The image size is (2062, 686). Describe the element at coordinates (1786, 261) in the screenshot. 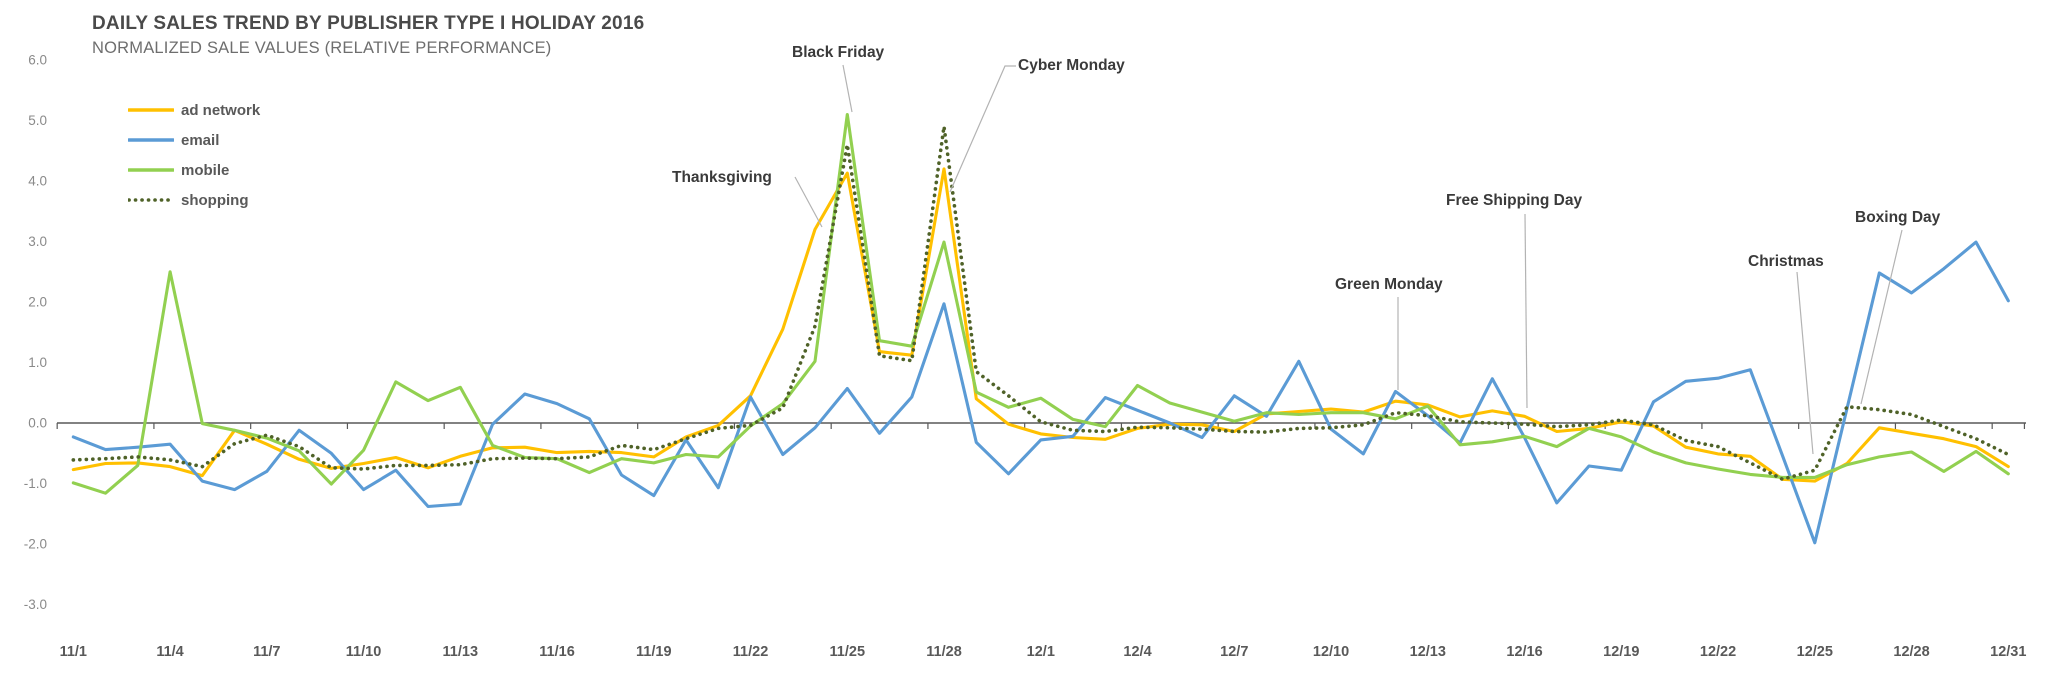

I see `annotation-label-christmas: Christmas` at that location.